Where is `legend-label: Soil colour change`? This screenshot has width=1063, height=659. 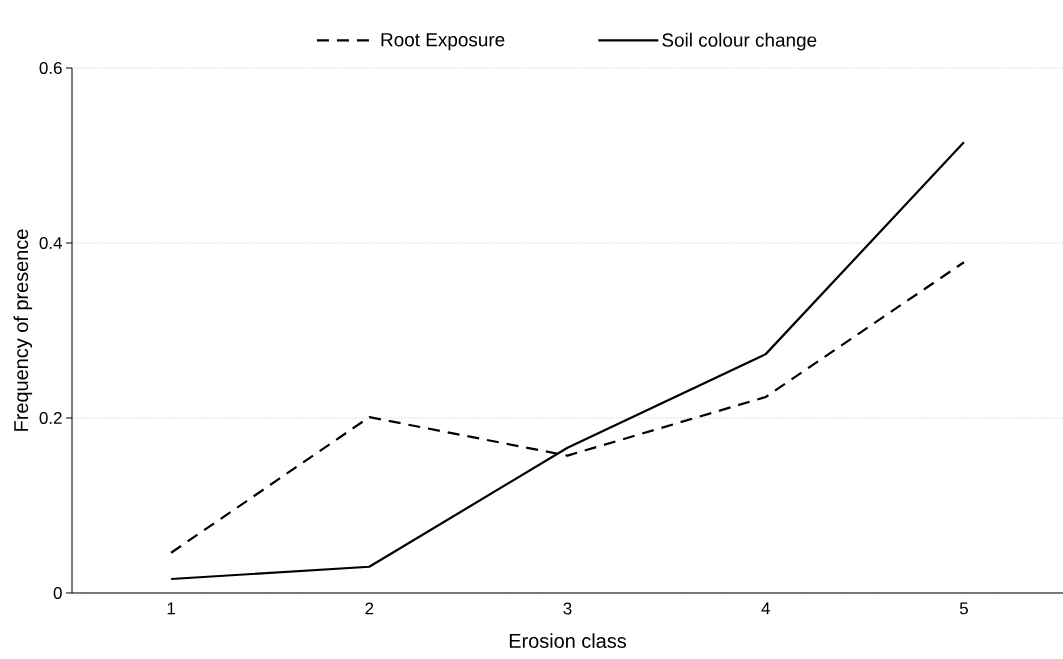
legend-label: Soil colour change is located at coordinates (739, 41).